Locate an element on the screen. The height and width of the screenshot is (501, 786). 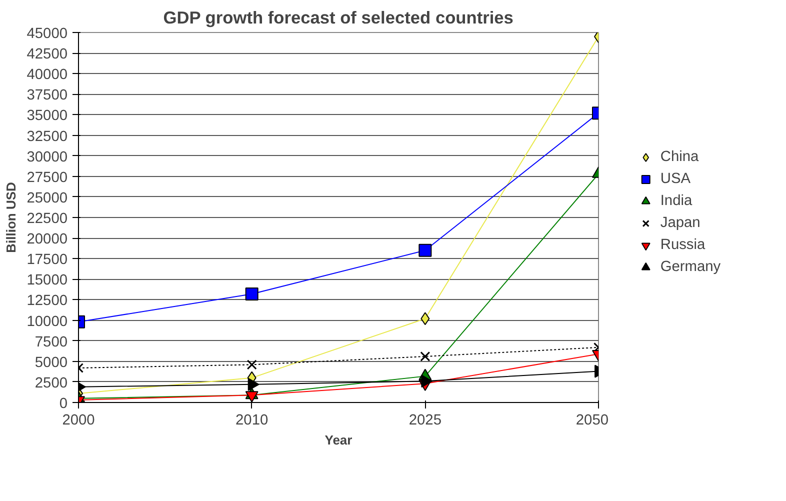
y-tick-label: 7500 is located at coordinates (51, 342).